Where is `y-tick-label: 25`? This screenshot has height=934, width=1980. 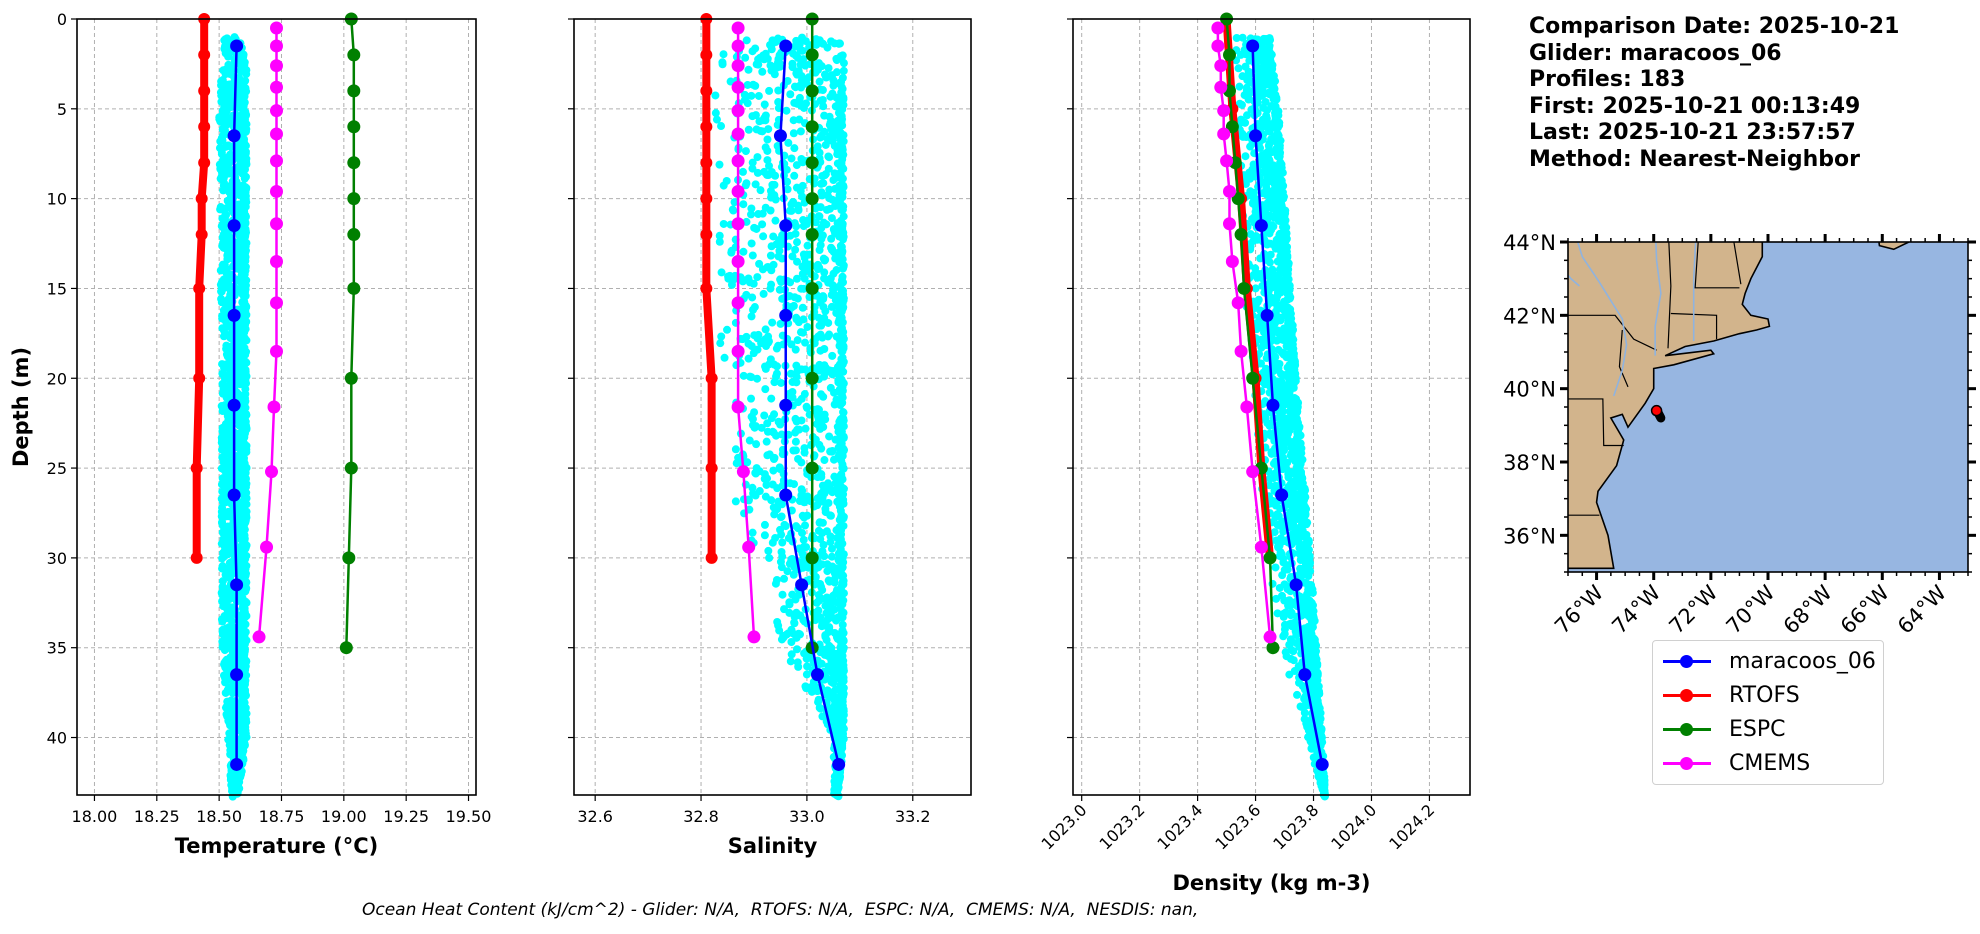
y-tick-label: 25 is located at coordinates (57, 468).